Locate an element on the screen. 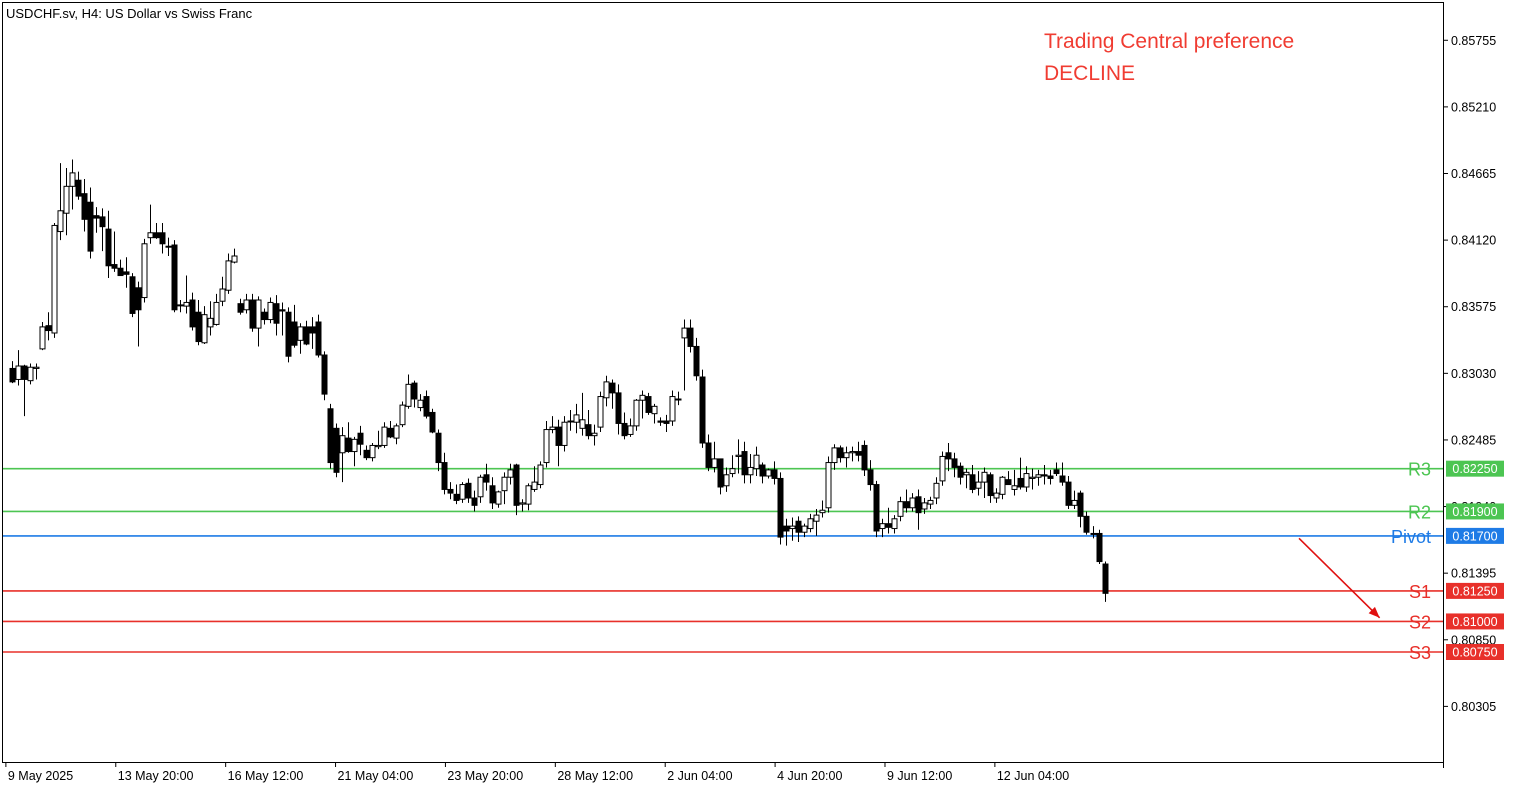  time-tick-label: 2 Jun 04:00 is located at coordinates (699, 776).